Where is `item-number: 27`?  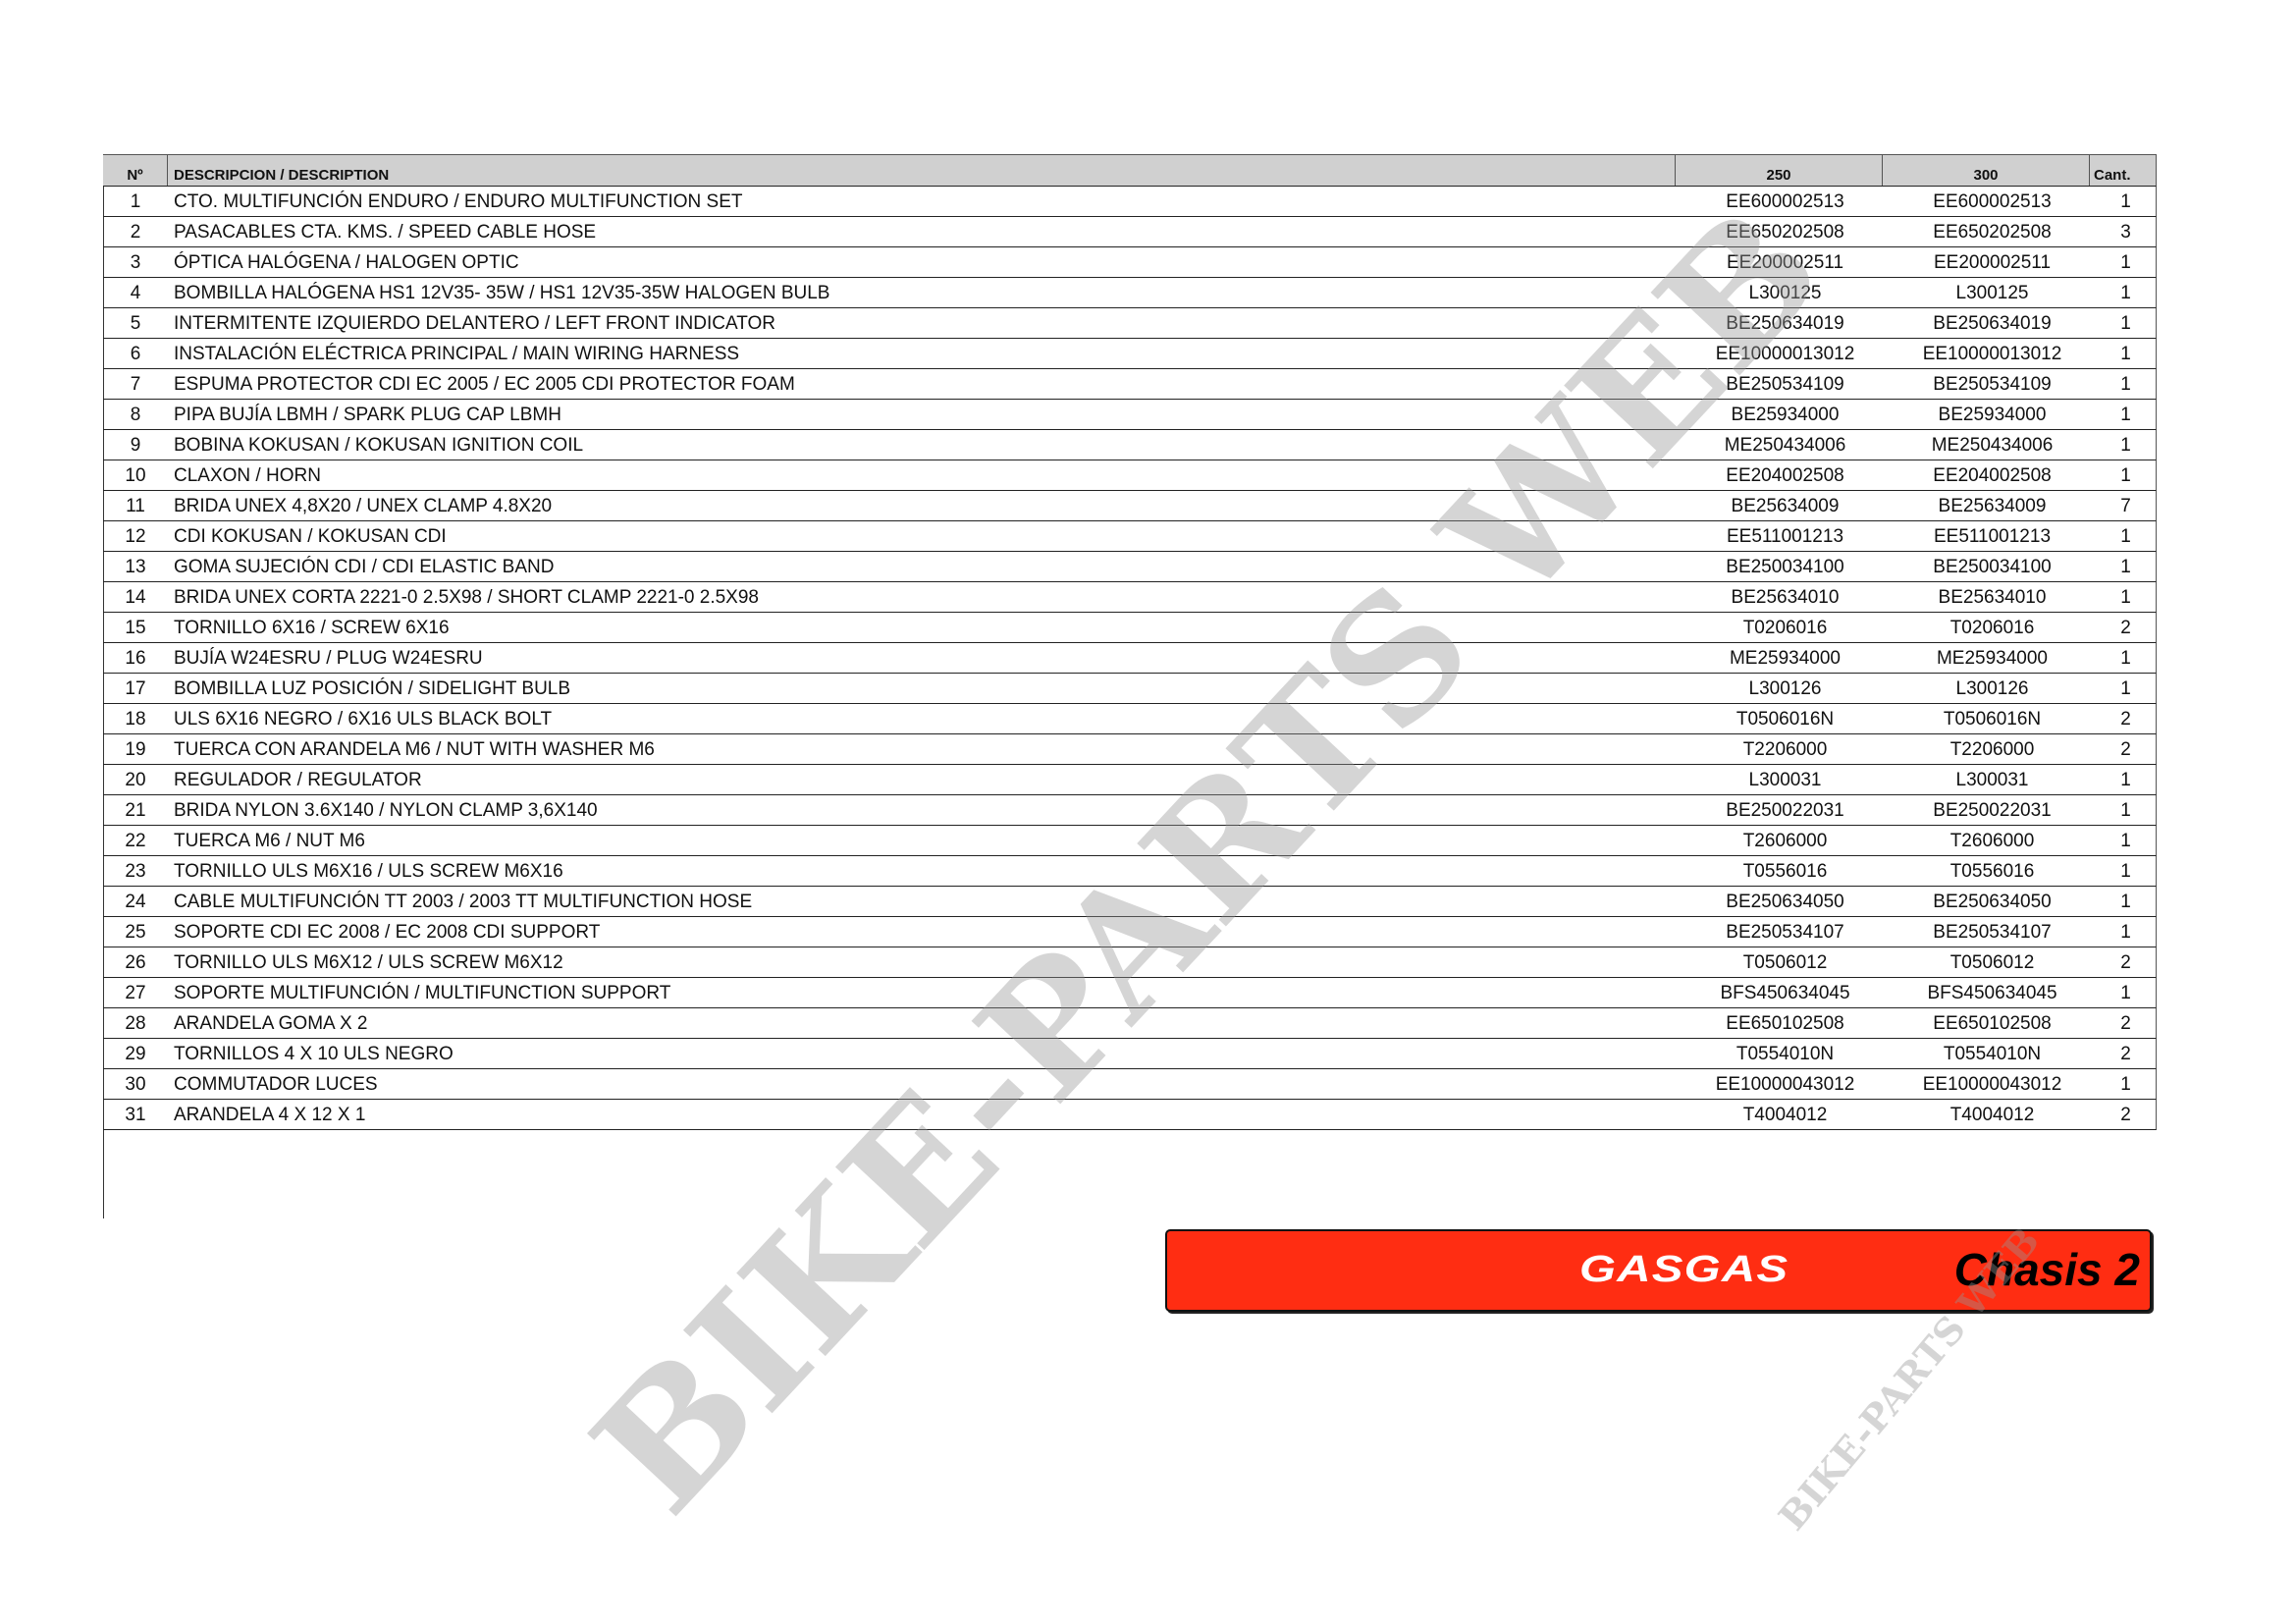
item-number: 27 is located at coordinates (135, 993).